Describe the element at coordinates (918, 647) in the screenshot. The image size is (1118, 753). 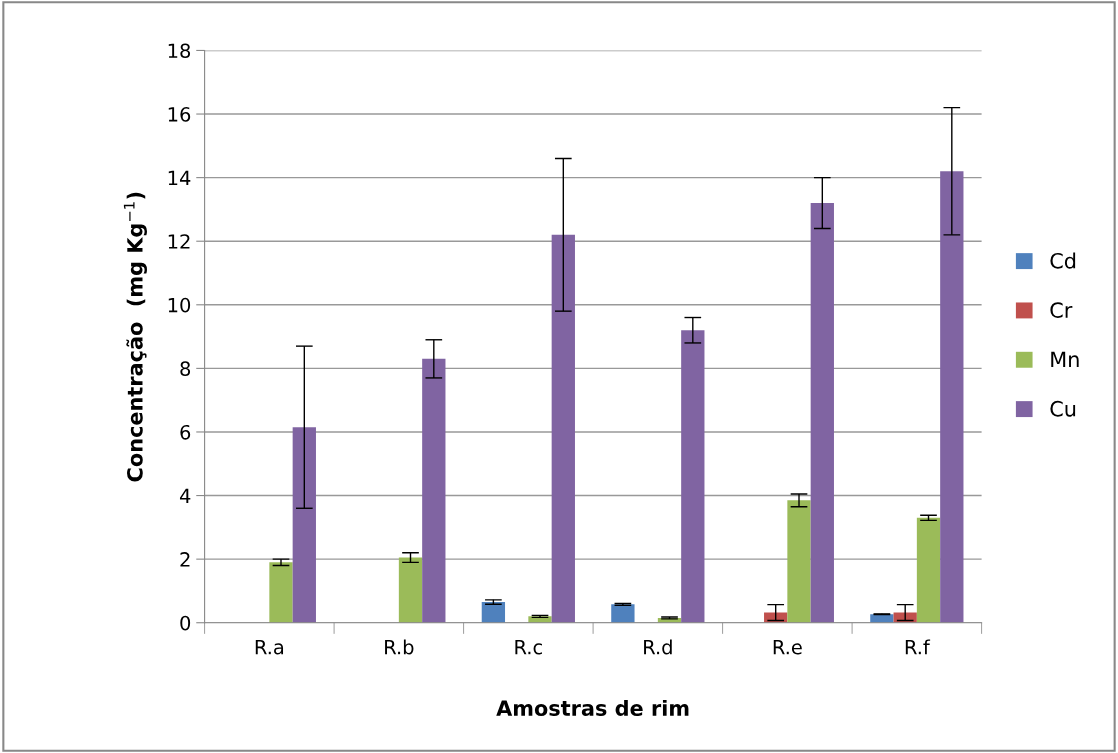
I see `x-tick-label: R.f` at that location.